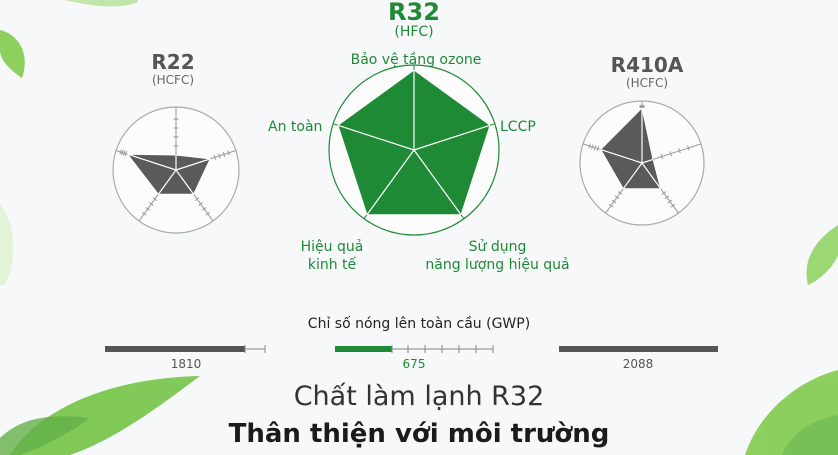 The image size is (838, 455). I want to click on gwp-bar-r32, so click(414, 349).